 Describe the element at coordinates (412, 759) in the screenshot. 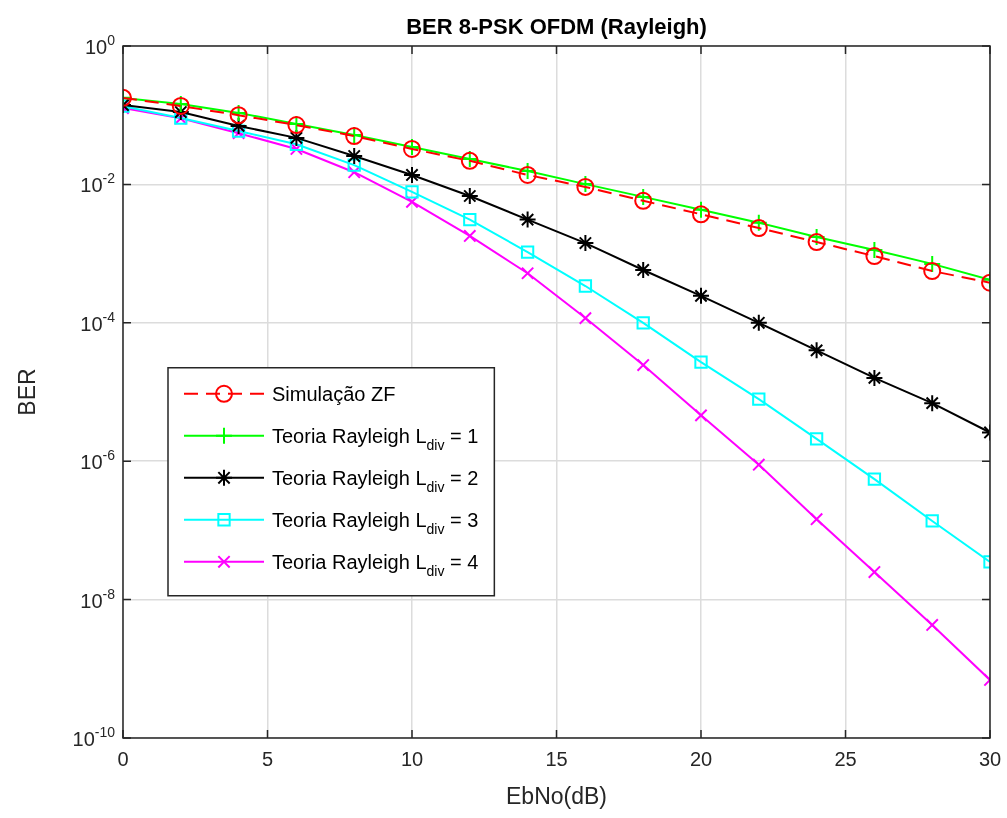

I see `x-tick-label: 10` at that location.